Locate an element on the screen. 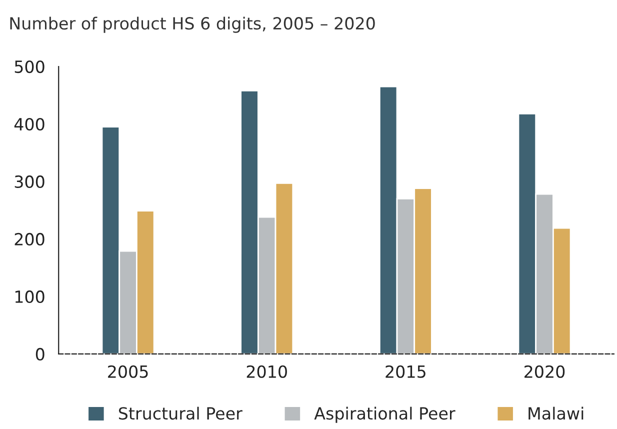 This screenshot has height=429, width=617. x-tick-label: 2020 is located at coordinates (544, 371).